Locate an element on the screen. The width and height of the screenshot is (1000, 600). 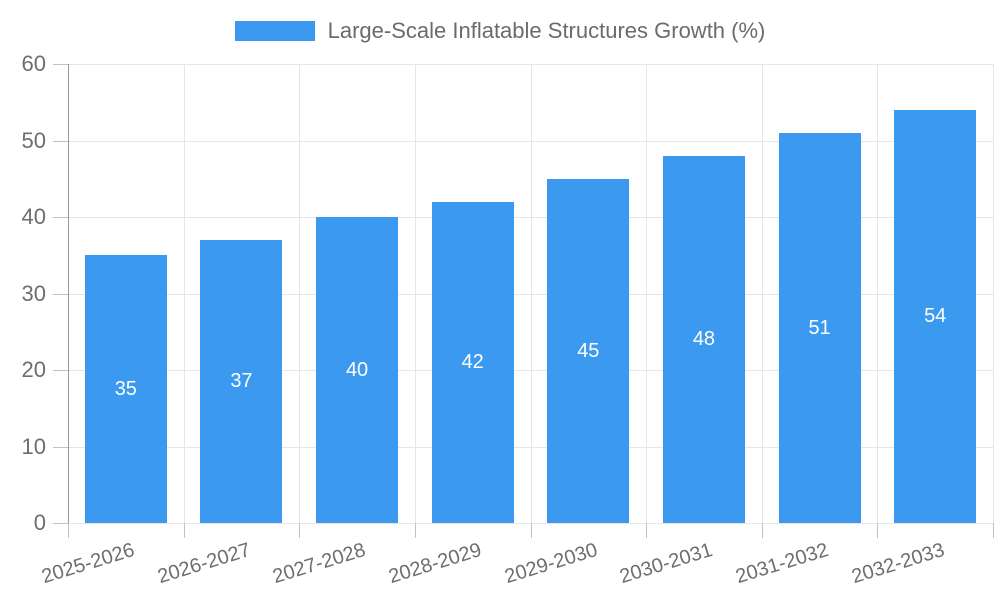
y-axis-tick-label: 0 is located at coordinates (39, 522).